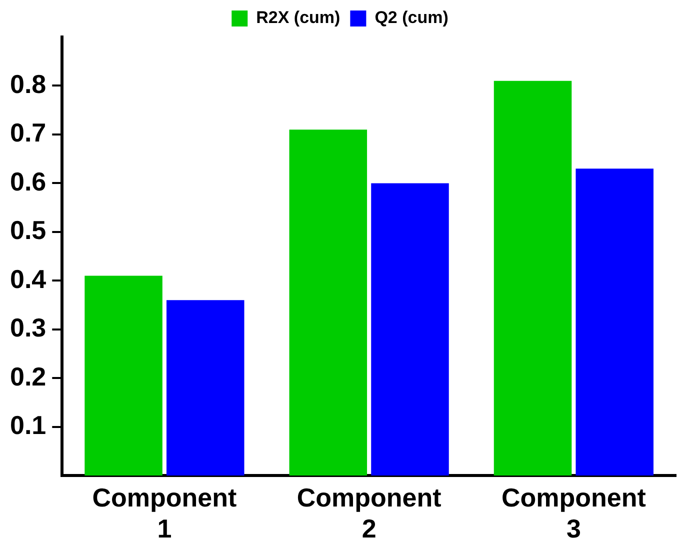  Describe the element at coordinates (28, 327) in the screenshot. I see `y-tick-label: 0.3` at that location.